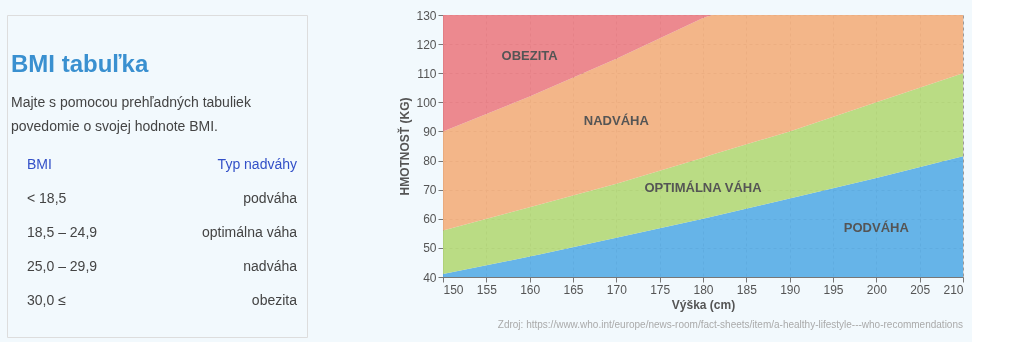 This screenshot has height=351, width=1024. Describe the element at coordinates (430, 190) in the screenshot. I see `y-tick-label: 70` at that location.